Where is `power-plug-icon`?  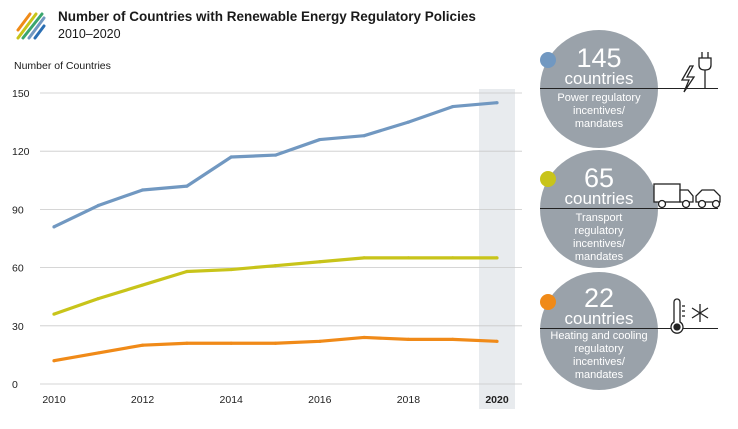
power-plug-icon is located at coordinates (696, 72).